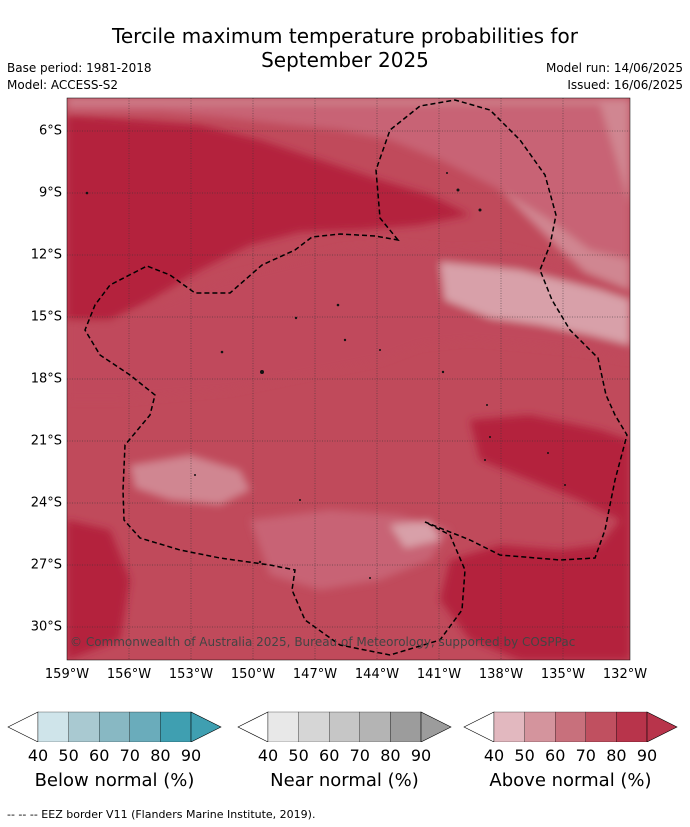  What do you see at coordinates (377, 674) in the screenshot?
I see `lon-label: 144°W` at bounding box center [377, 674].